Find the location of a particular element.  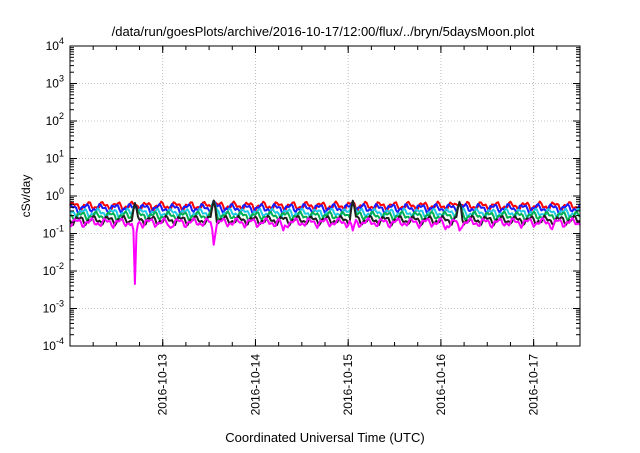

y-tick-labels: 10⁻⁴ 10⁻³ 10⁻² 10⁻¹ 10⁰ 10¹ 10² 10³ 10⁴ is located at coordinates (53, 194).